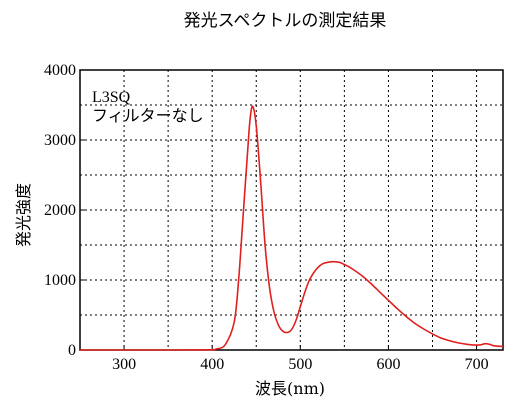 The width and height of the screenshot is (523, 400). I want to click on annotation-sample: L3SQ, so click(111, 97).